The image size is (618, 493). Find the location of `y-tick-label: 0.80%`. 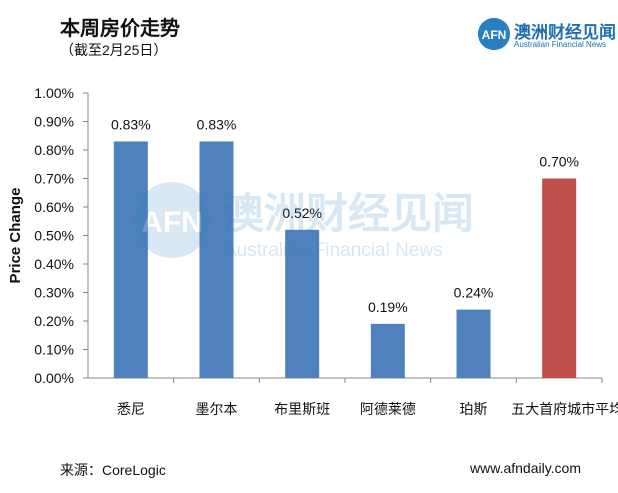

y-tick-label: 0.80% is located at coordinates (54, 150).